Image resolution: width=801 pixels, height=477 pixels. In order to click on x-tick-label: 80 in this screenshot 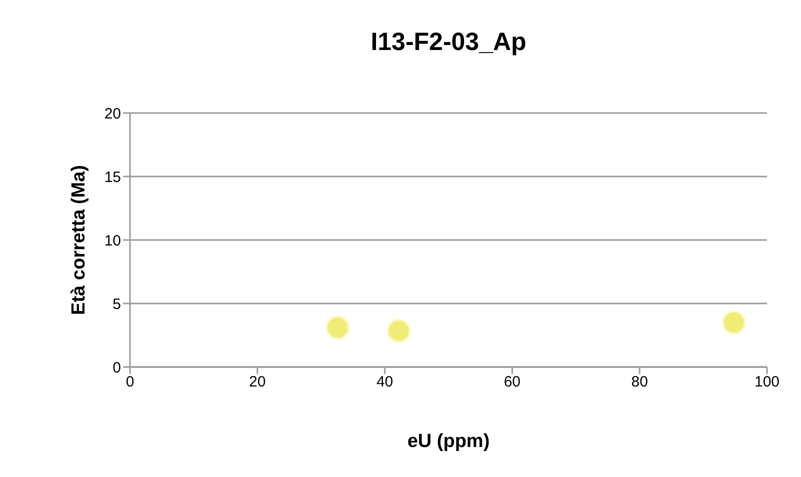, I will do `click(639, 382)`.